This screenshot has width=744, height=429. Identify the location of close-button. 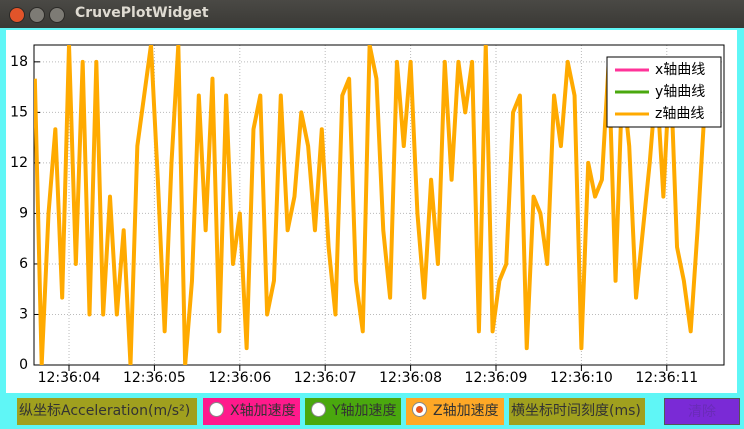
(17, 15).